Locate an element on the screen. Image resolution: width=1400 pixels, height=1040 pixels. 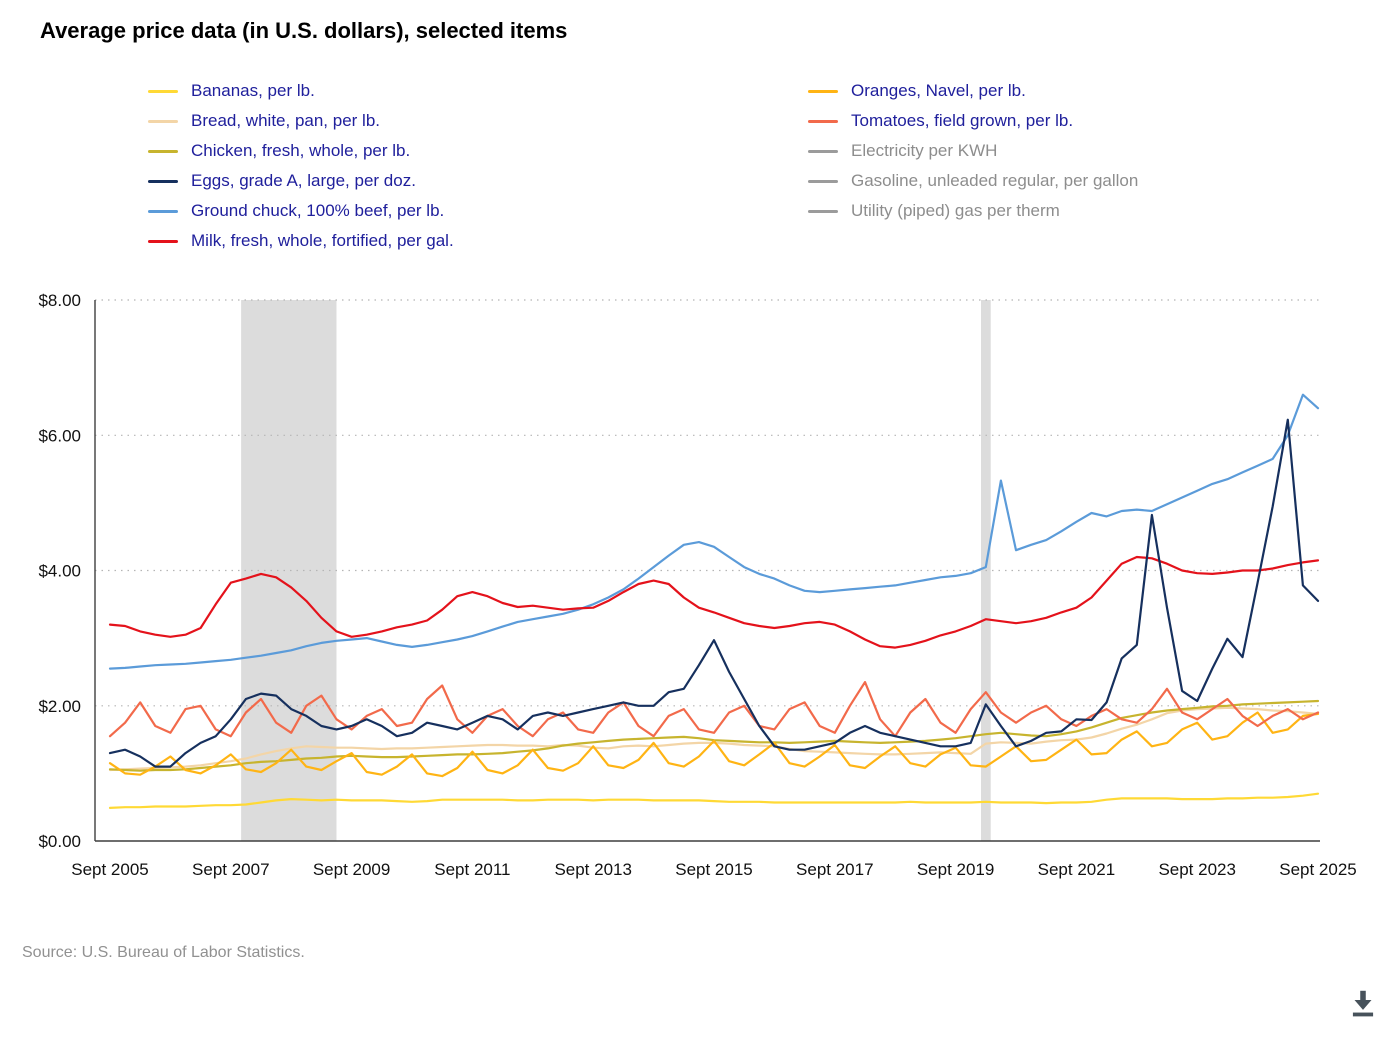
legend-label-gasoline: Gasoline, unleaded regular, per gallon is located at coordinates (995, 180).